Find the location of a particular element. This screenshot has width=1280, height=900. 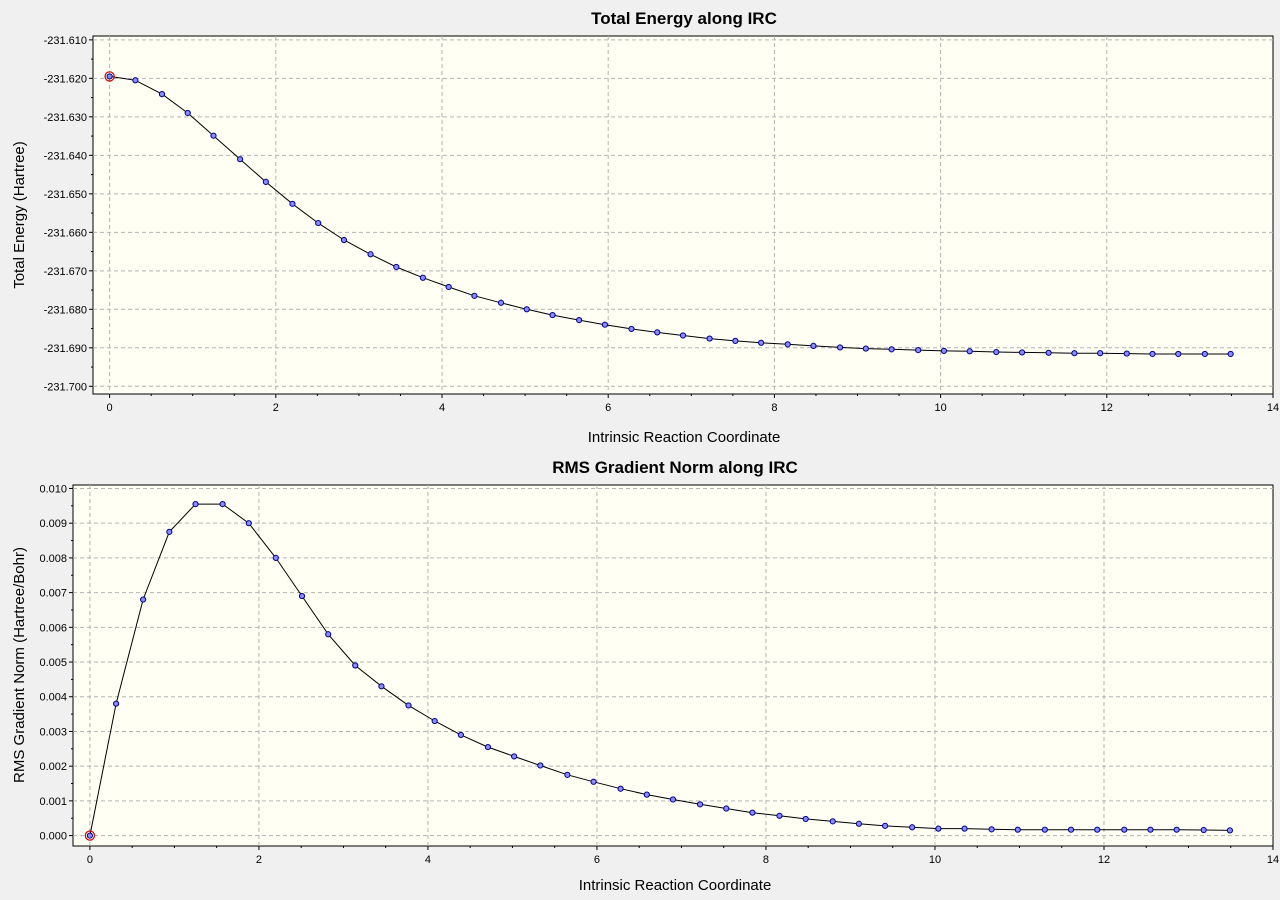

energy-y-tick-label: -231.700 is located at coordinates (65, 387).